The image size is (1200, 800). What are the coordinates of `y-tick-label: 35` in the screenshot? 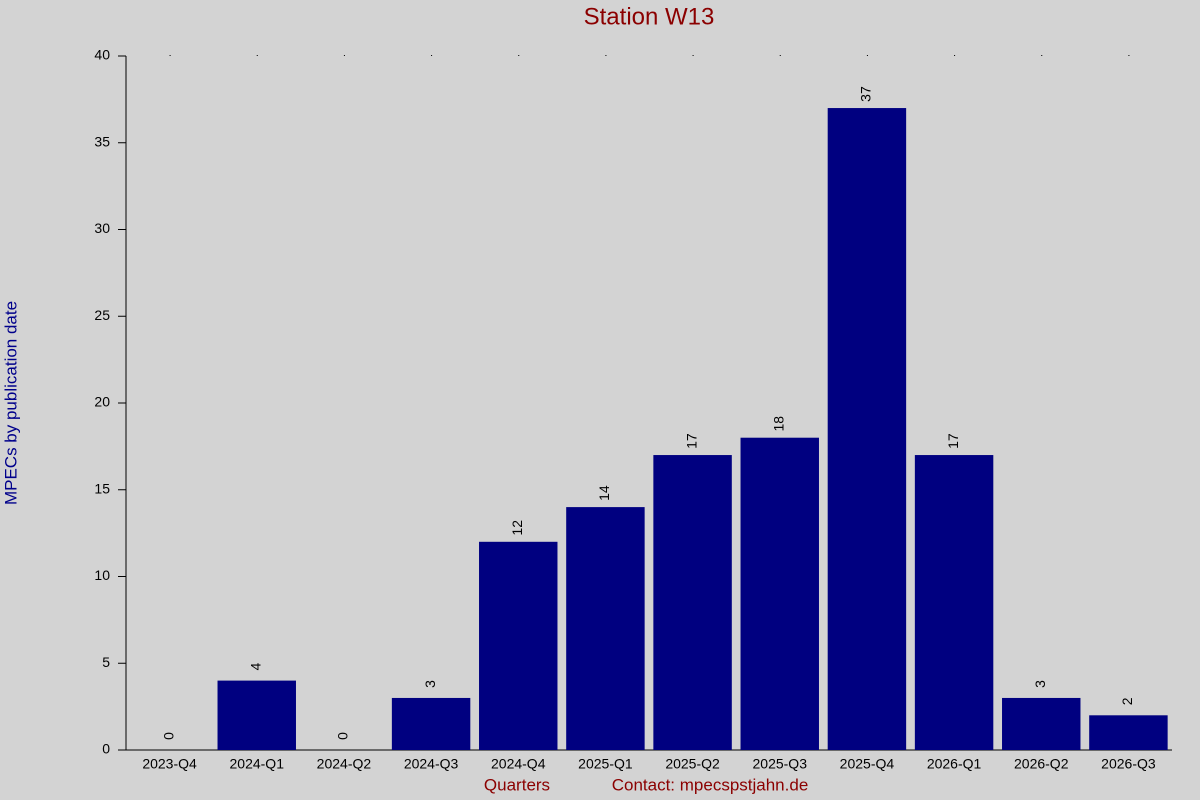 It's located at (102, 141).